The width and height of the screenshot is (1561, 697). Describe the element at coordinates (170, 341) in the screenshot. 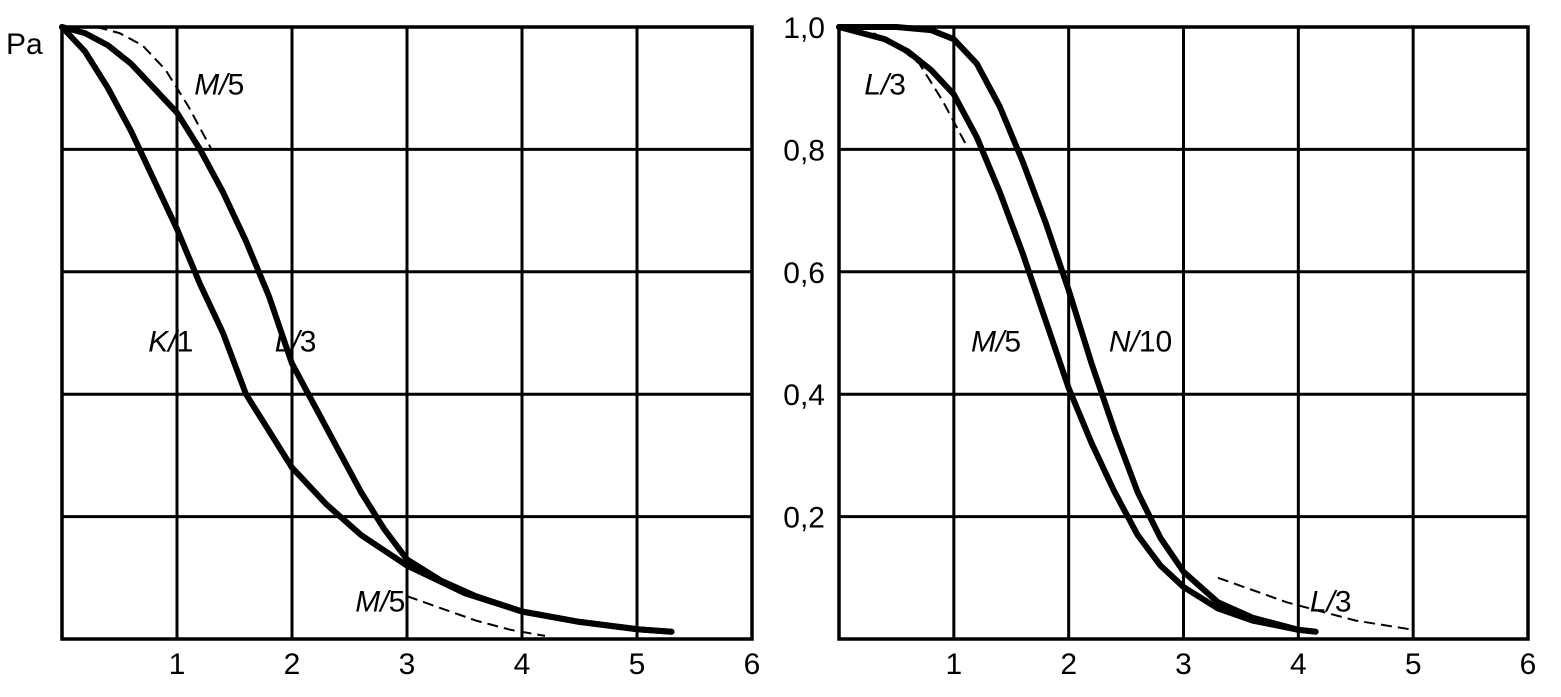

I see `curve-label-k-1: K/1` at that location.